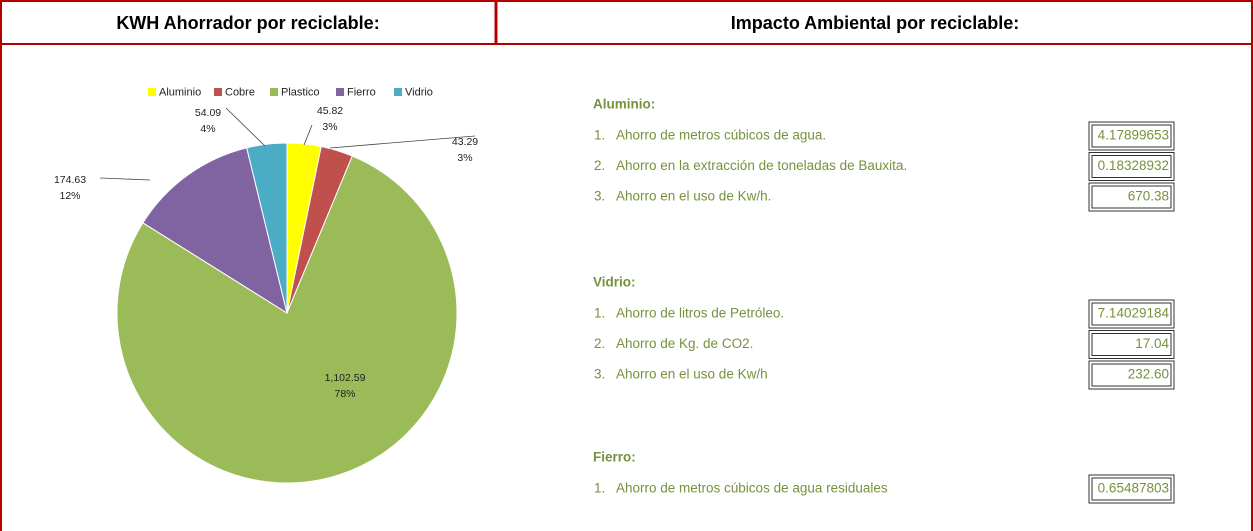 This screenshot has height=531, width=1253. I want to click on item-text: Ahorro en el uso de Kw/h., so click(693, 196).